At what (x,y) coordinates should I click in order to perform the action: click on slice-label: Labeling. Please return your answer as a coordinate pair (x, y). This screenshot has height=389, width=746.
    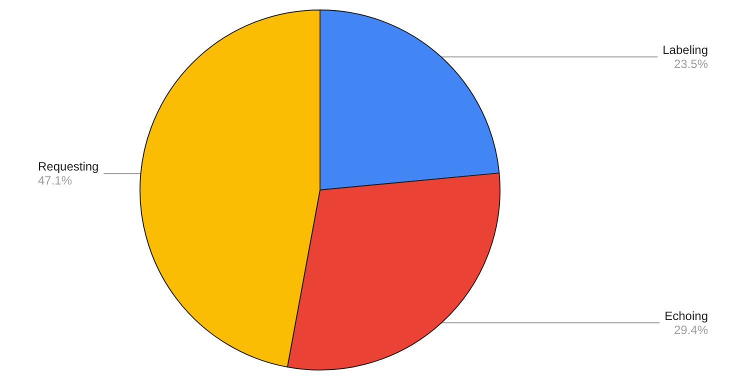
    Looking at the image, I should click on (685, 49).